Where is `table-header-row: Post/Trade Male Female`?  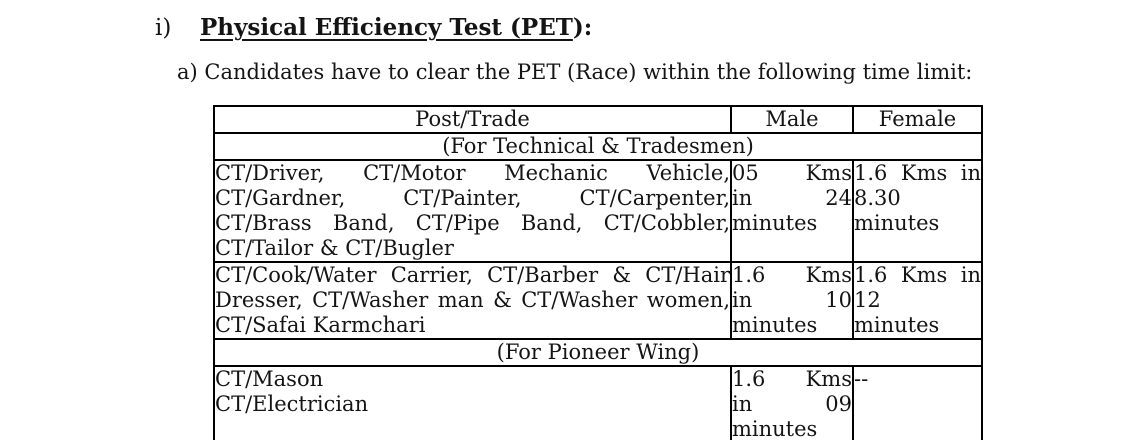 table-header-row: Post/Trade Male Female is located at coordinates (598, 119).